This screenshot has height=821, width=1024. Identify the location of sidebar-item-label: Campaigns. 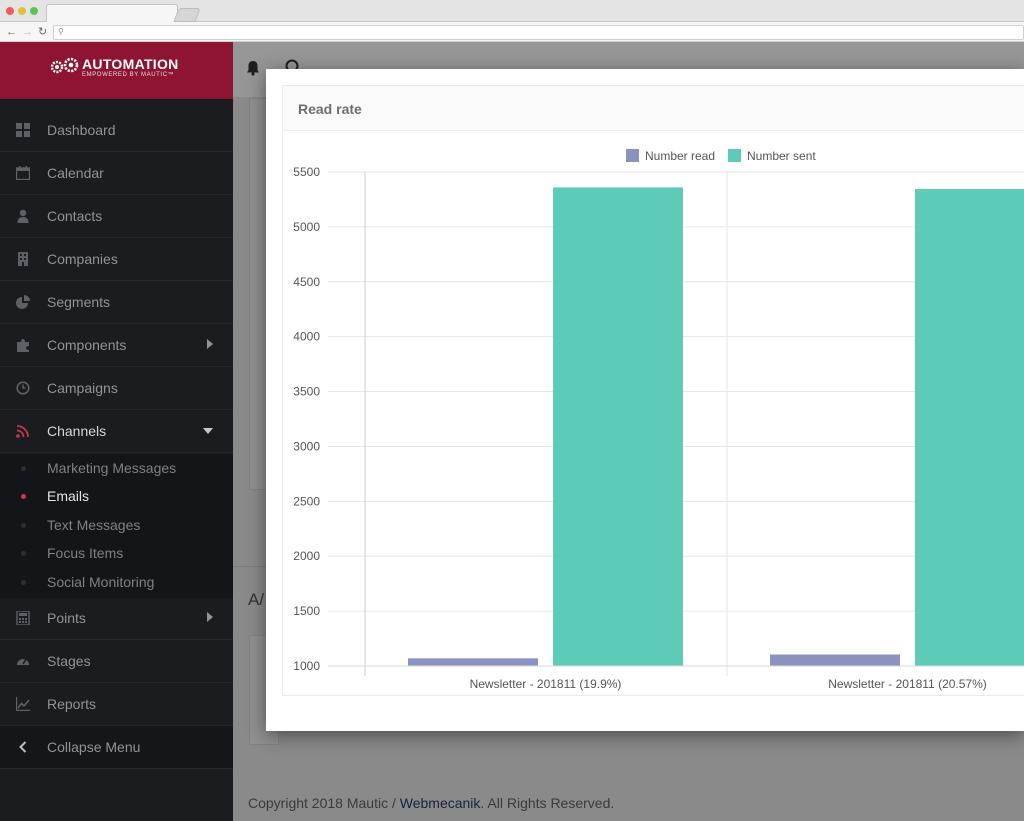
(82, 388).